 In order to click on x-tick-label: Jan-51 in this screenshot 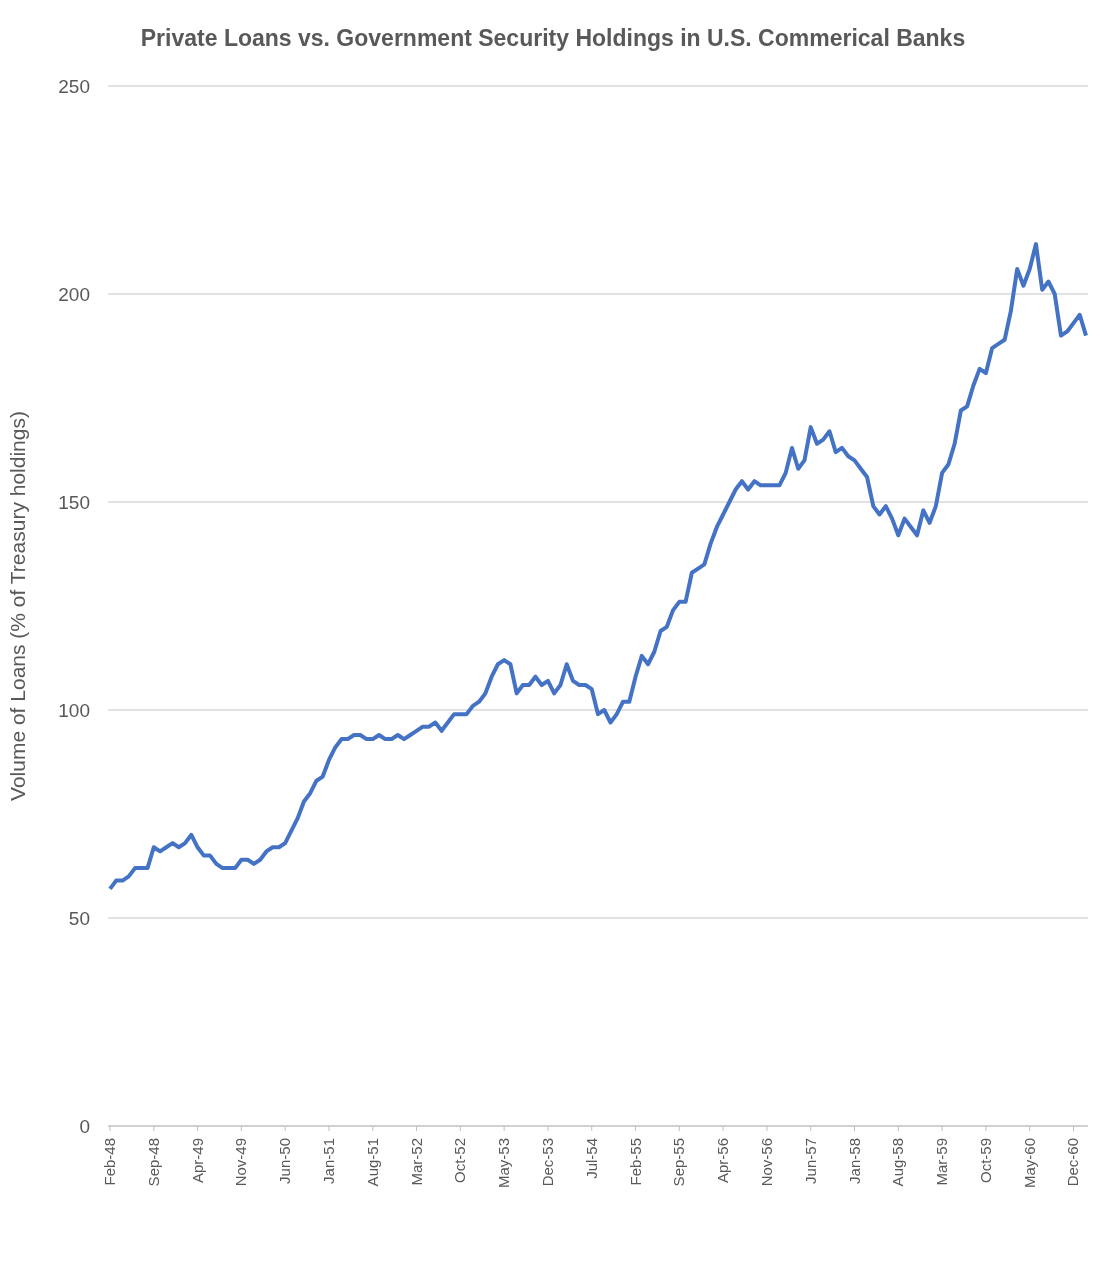, I will do `click(328, 1161)`.